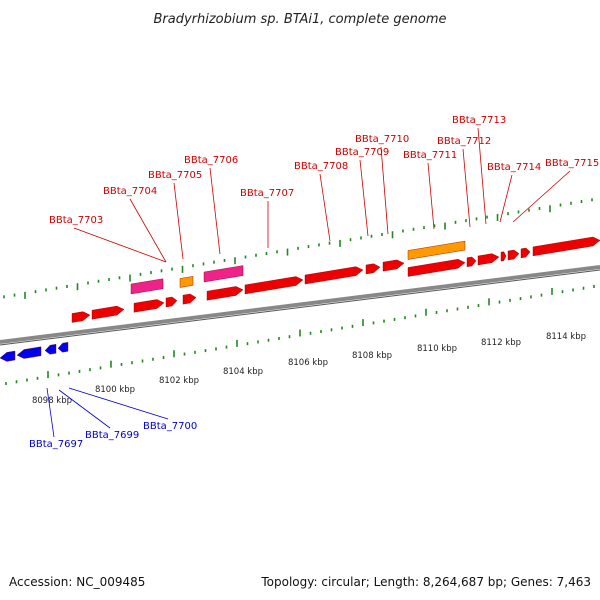 This screenshot has width=600, height=600. I want to click on genome-backbone, so click(300, 305).